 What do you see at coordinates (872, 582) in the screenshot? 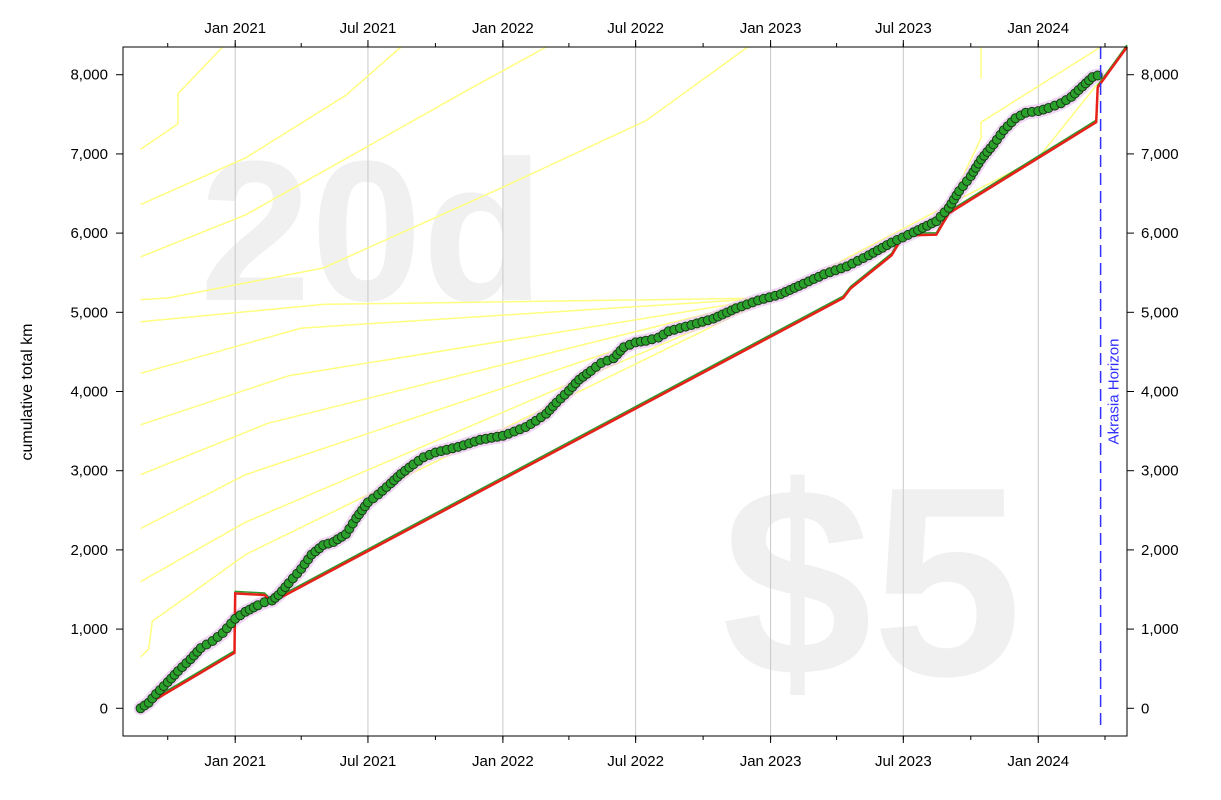
I see `pledge-watermark: $5` at bounding box center [872, 582].